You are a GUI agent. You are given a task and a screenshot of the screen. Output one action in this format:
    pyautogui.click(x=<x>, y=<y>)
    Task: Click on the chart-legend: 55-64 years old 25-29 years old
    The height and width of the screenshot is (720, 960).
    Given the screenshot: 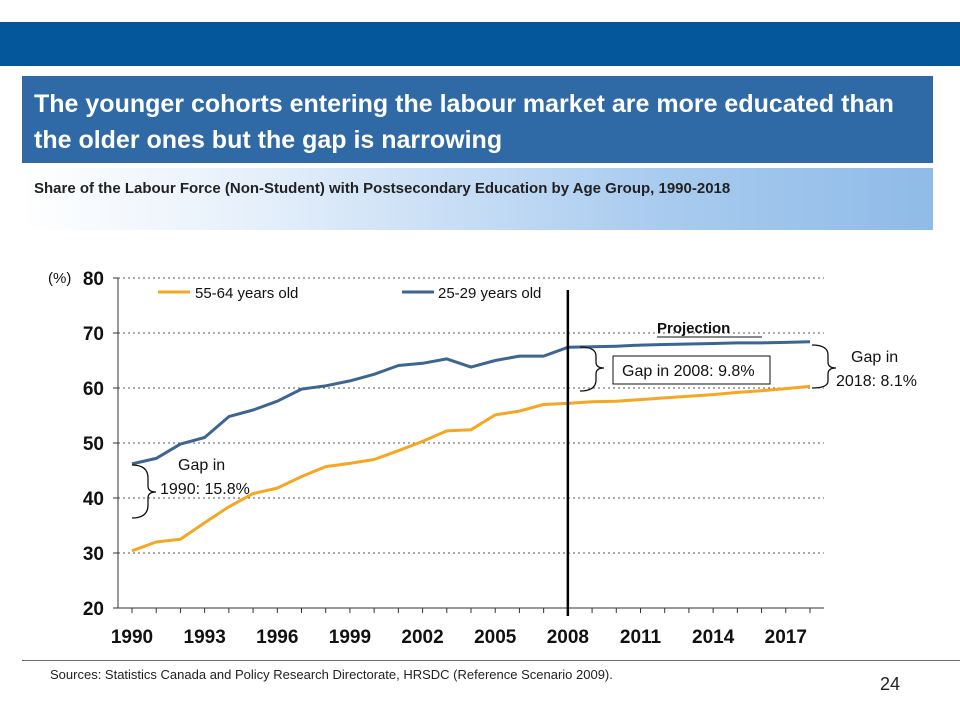 What is the action you would take?
    pyautogui.click(x=349, y=293)
    